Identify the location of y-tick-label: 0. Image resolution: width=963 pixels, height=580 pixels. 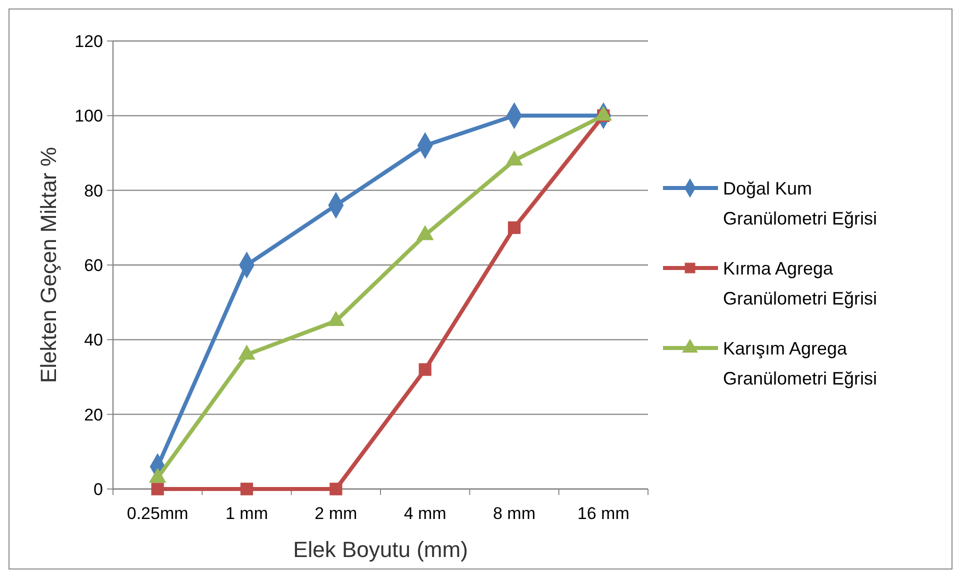
(98, 489).